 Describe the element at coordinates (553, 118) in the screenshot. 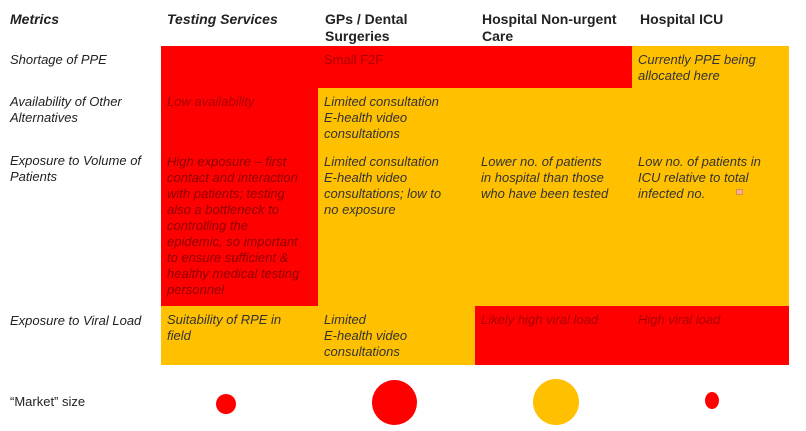

I see `cell-alt-hospital` at that location.